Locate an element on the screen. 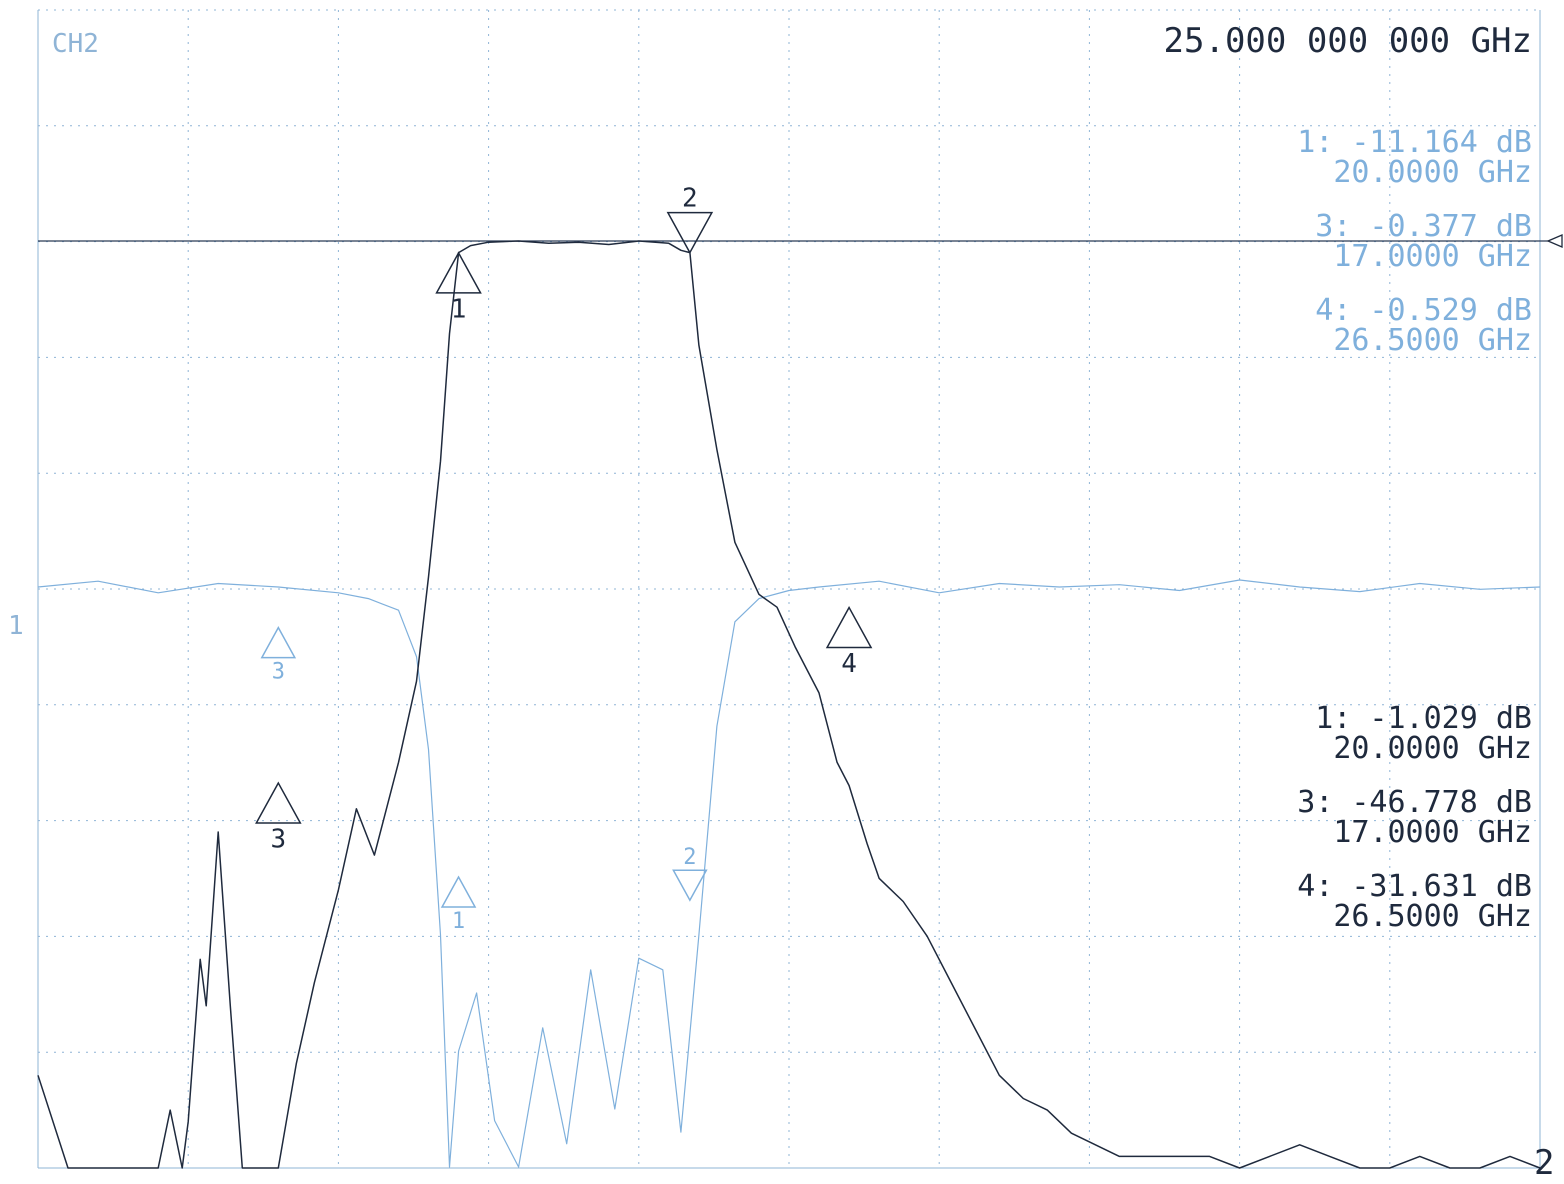 This screenshot has height=1184, width=1564. trace1-readout-3-value: 3: -46.778 dB is located at coordinates (1414, 802).